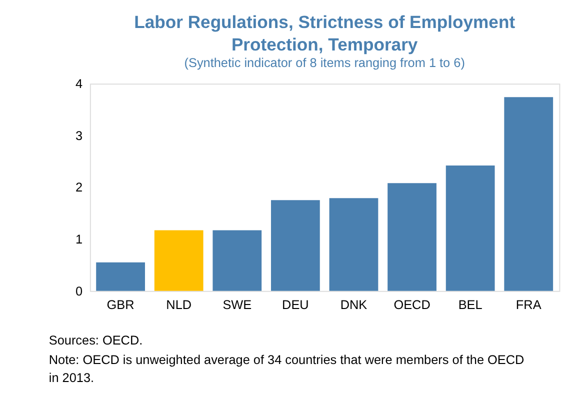 The width and height of the screenshot is (569, 415). What do you see at coordinates (120, 305) in the screenshot?
I see `x-tick-label: GBR` at bounding box center [120, 305].